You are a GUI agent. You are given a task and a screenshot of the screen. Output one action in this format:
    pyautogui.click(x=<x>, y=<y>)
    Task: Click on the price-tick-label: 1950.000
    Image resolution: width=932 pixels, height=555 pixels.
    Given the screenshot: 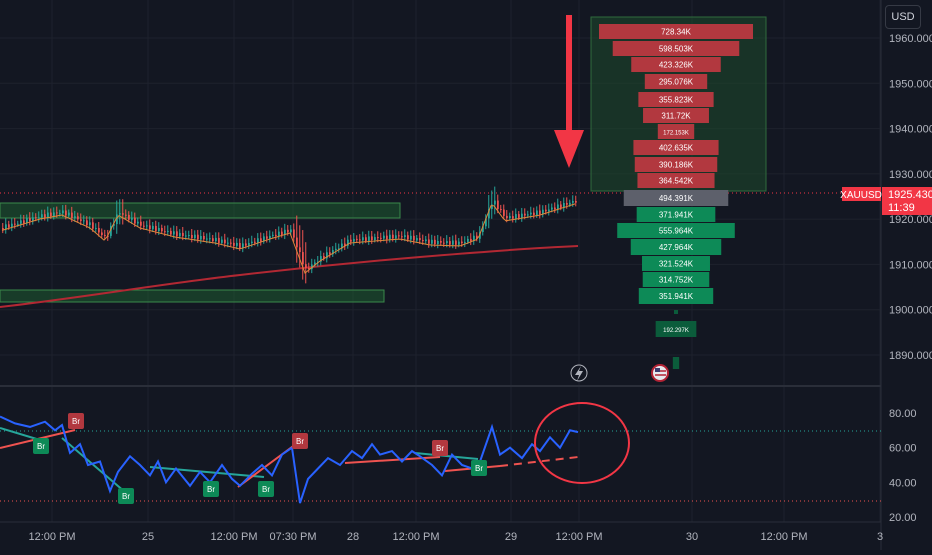 What is the action you would take?
    pyautogui.click(x=910, y=84)
    